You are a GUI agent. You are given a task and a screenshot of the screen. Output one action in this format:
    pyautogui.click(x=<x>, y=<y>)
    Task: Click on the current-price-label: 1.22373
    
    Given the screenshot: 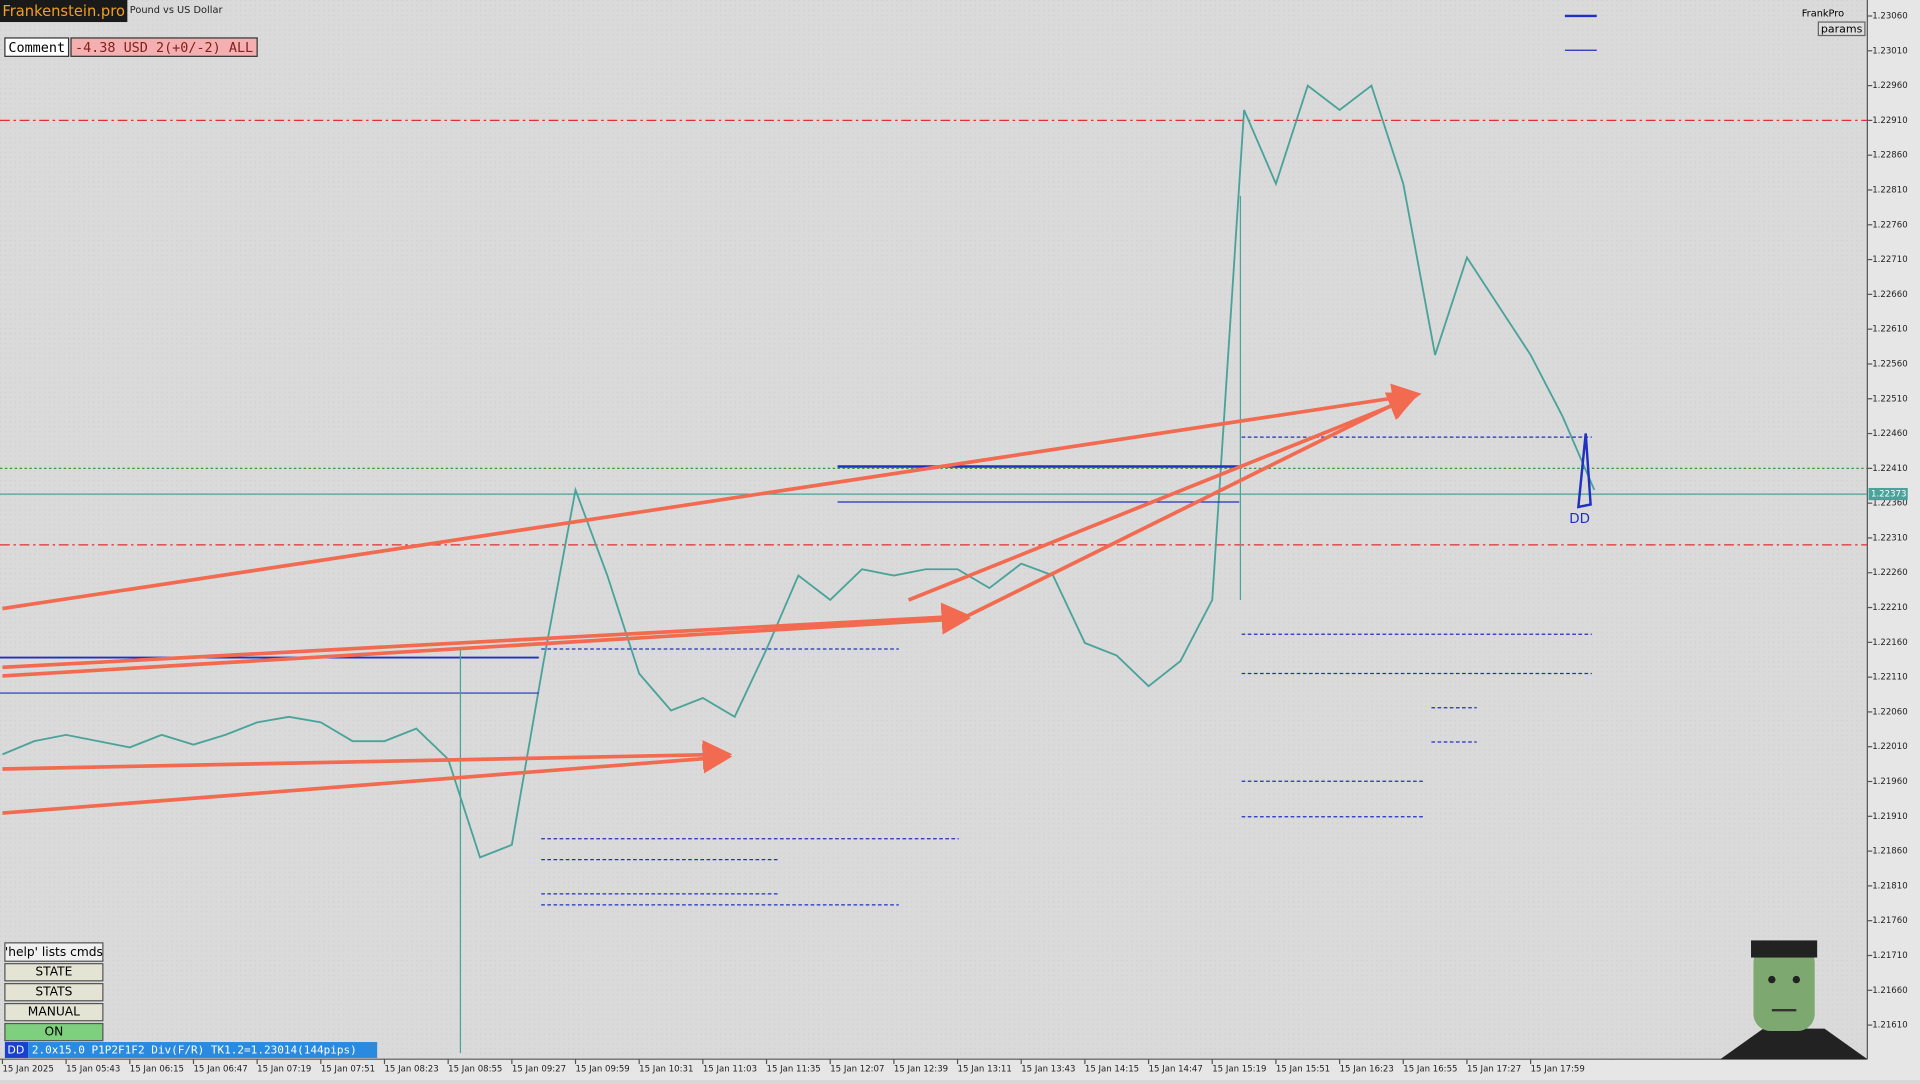 What is the action you would take?
    pyautogui.click(x=1888, y=495)
    